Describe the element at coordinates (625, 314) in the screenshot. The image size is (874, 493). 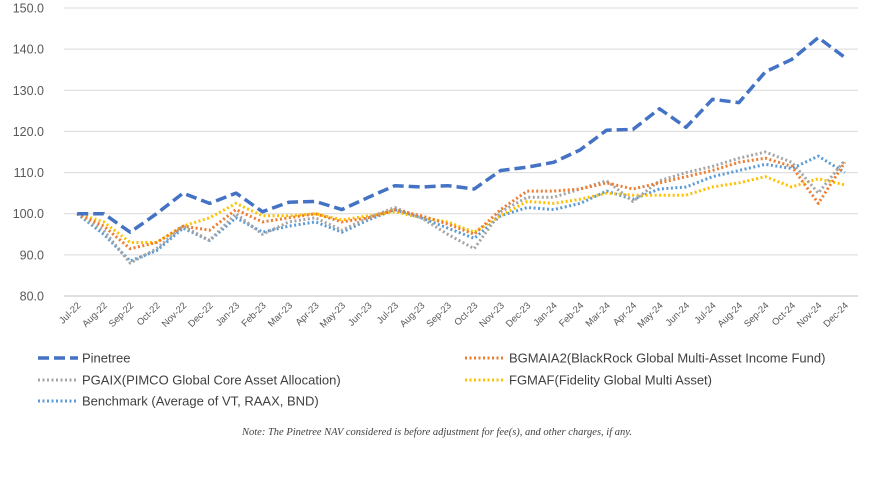
I see `x-tick-label: Apr-24` at that location.